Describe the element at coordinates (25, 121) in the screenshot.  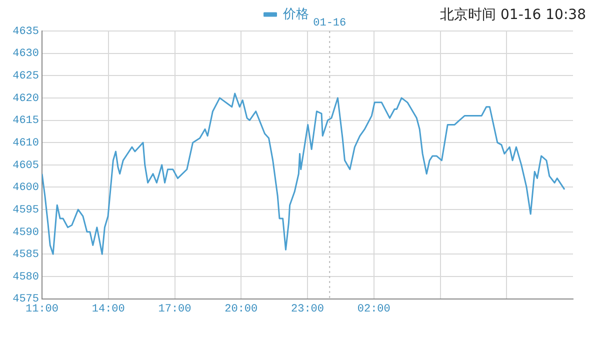
I see `y-tick-label: 4615` at that location.